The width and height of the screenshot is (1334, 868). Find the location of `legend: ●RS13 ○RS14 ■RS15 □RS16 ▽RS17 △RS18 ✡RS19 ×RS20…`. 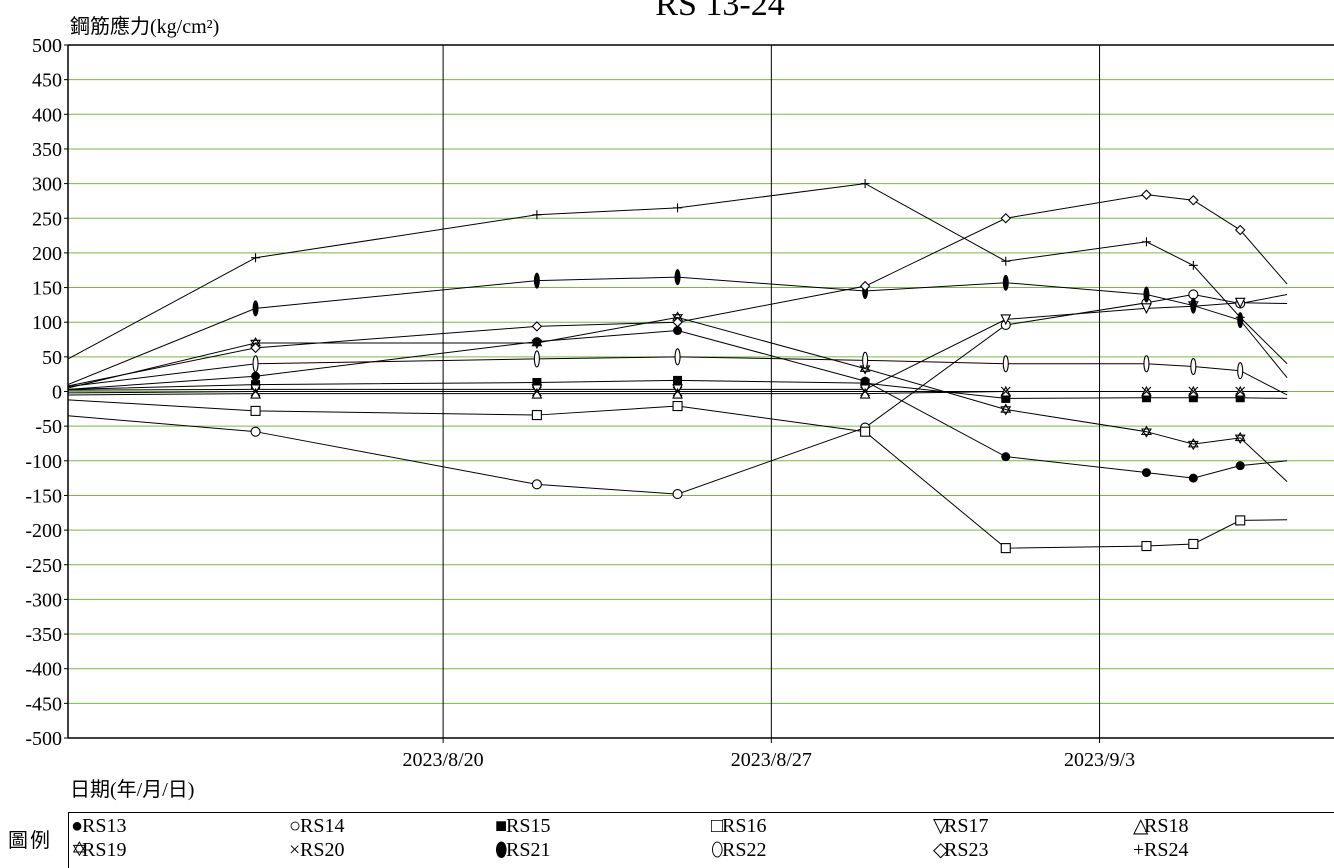

legend: ●RS13 ○RS14 ■RS15 □RS16 ▽RS17 △RS18 ✡RS19 ×RS20… is located at coordinates (701, 840).